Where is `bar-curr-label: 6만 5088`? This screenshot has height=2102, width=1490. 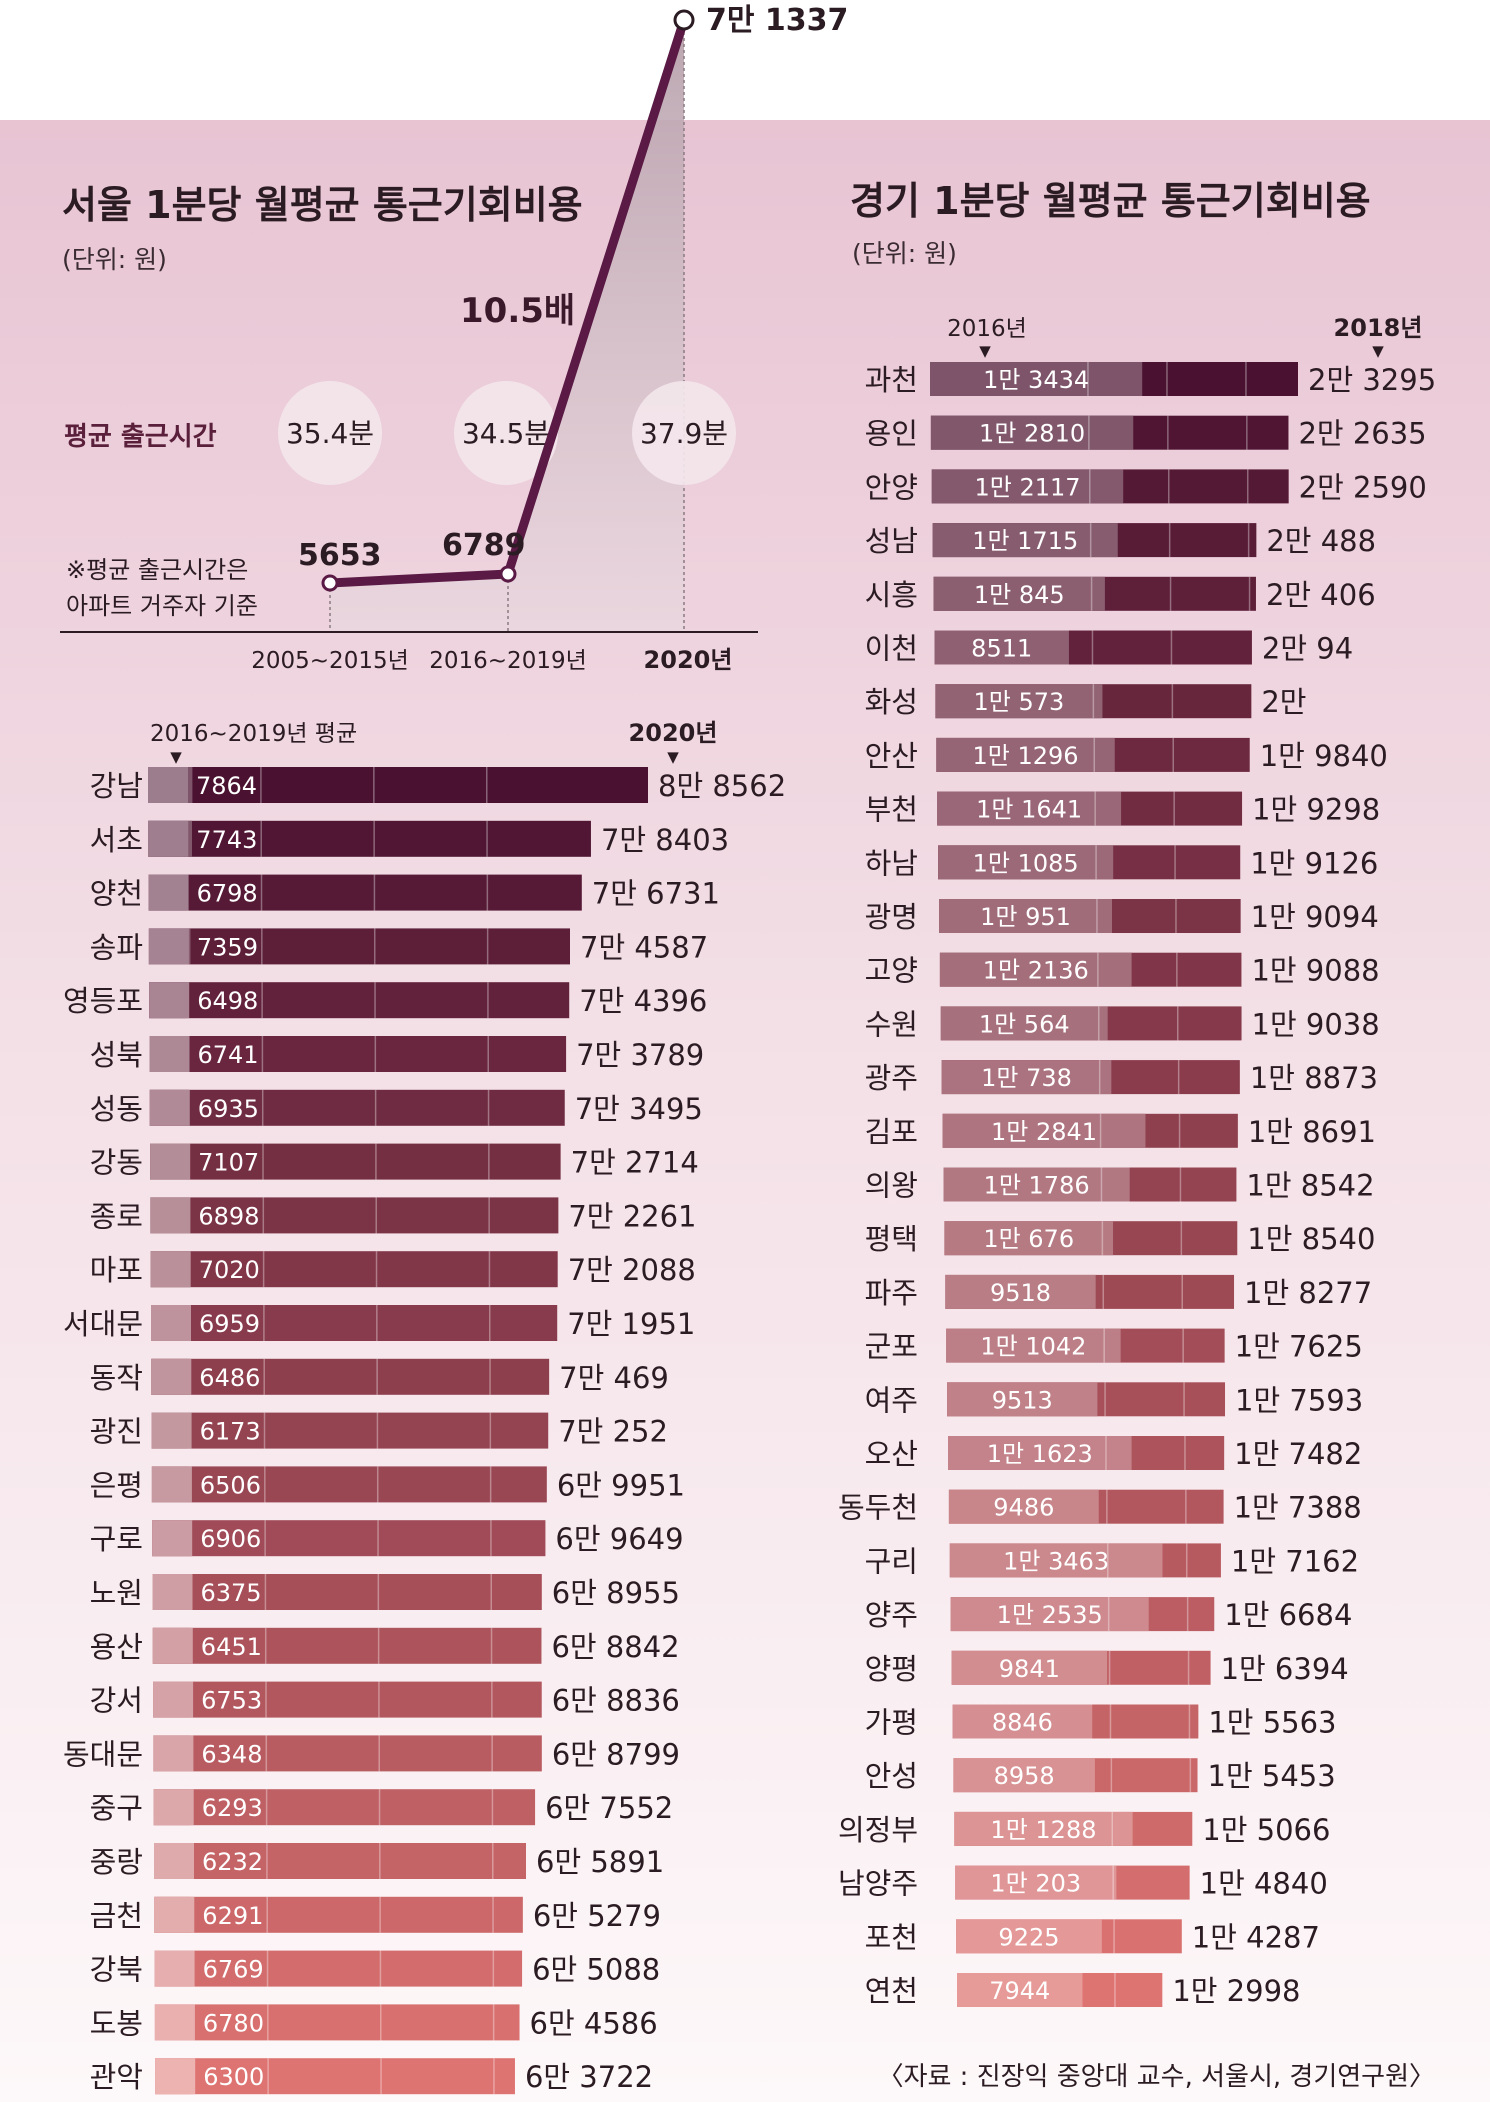 bar-curr-label: 6만 5088 is located at coordinates (596, 1970).